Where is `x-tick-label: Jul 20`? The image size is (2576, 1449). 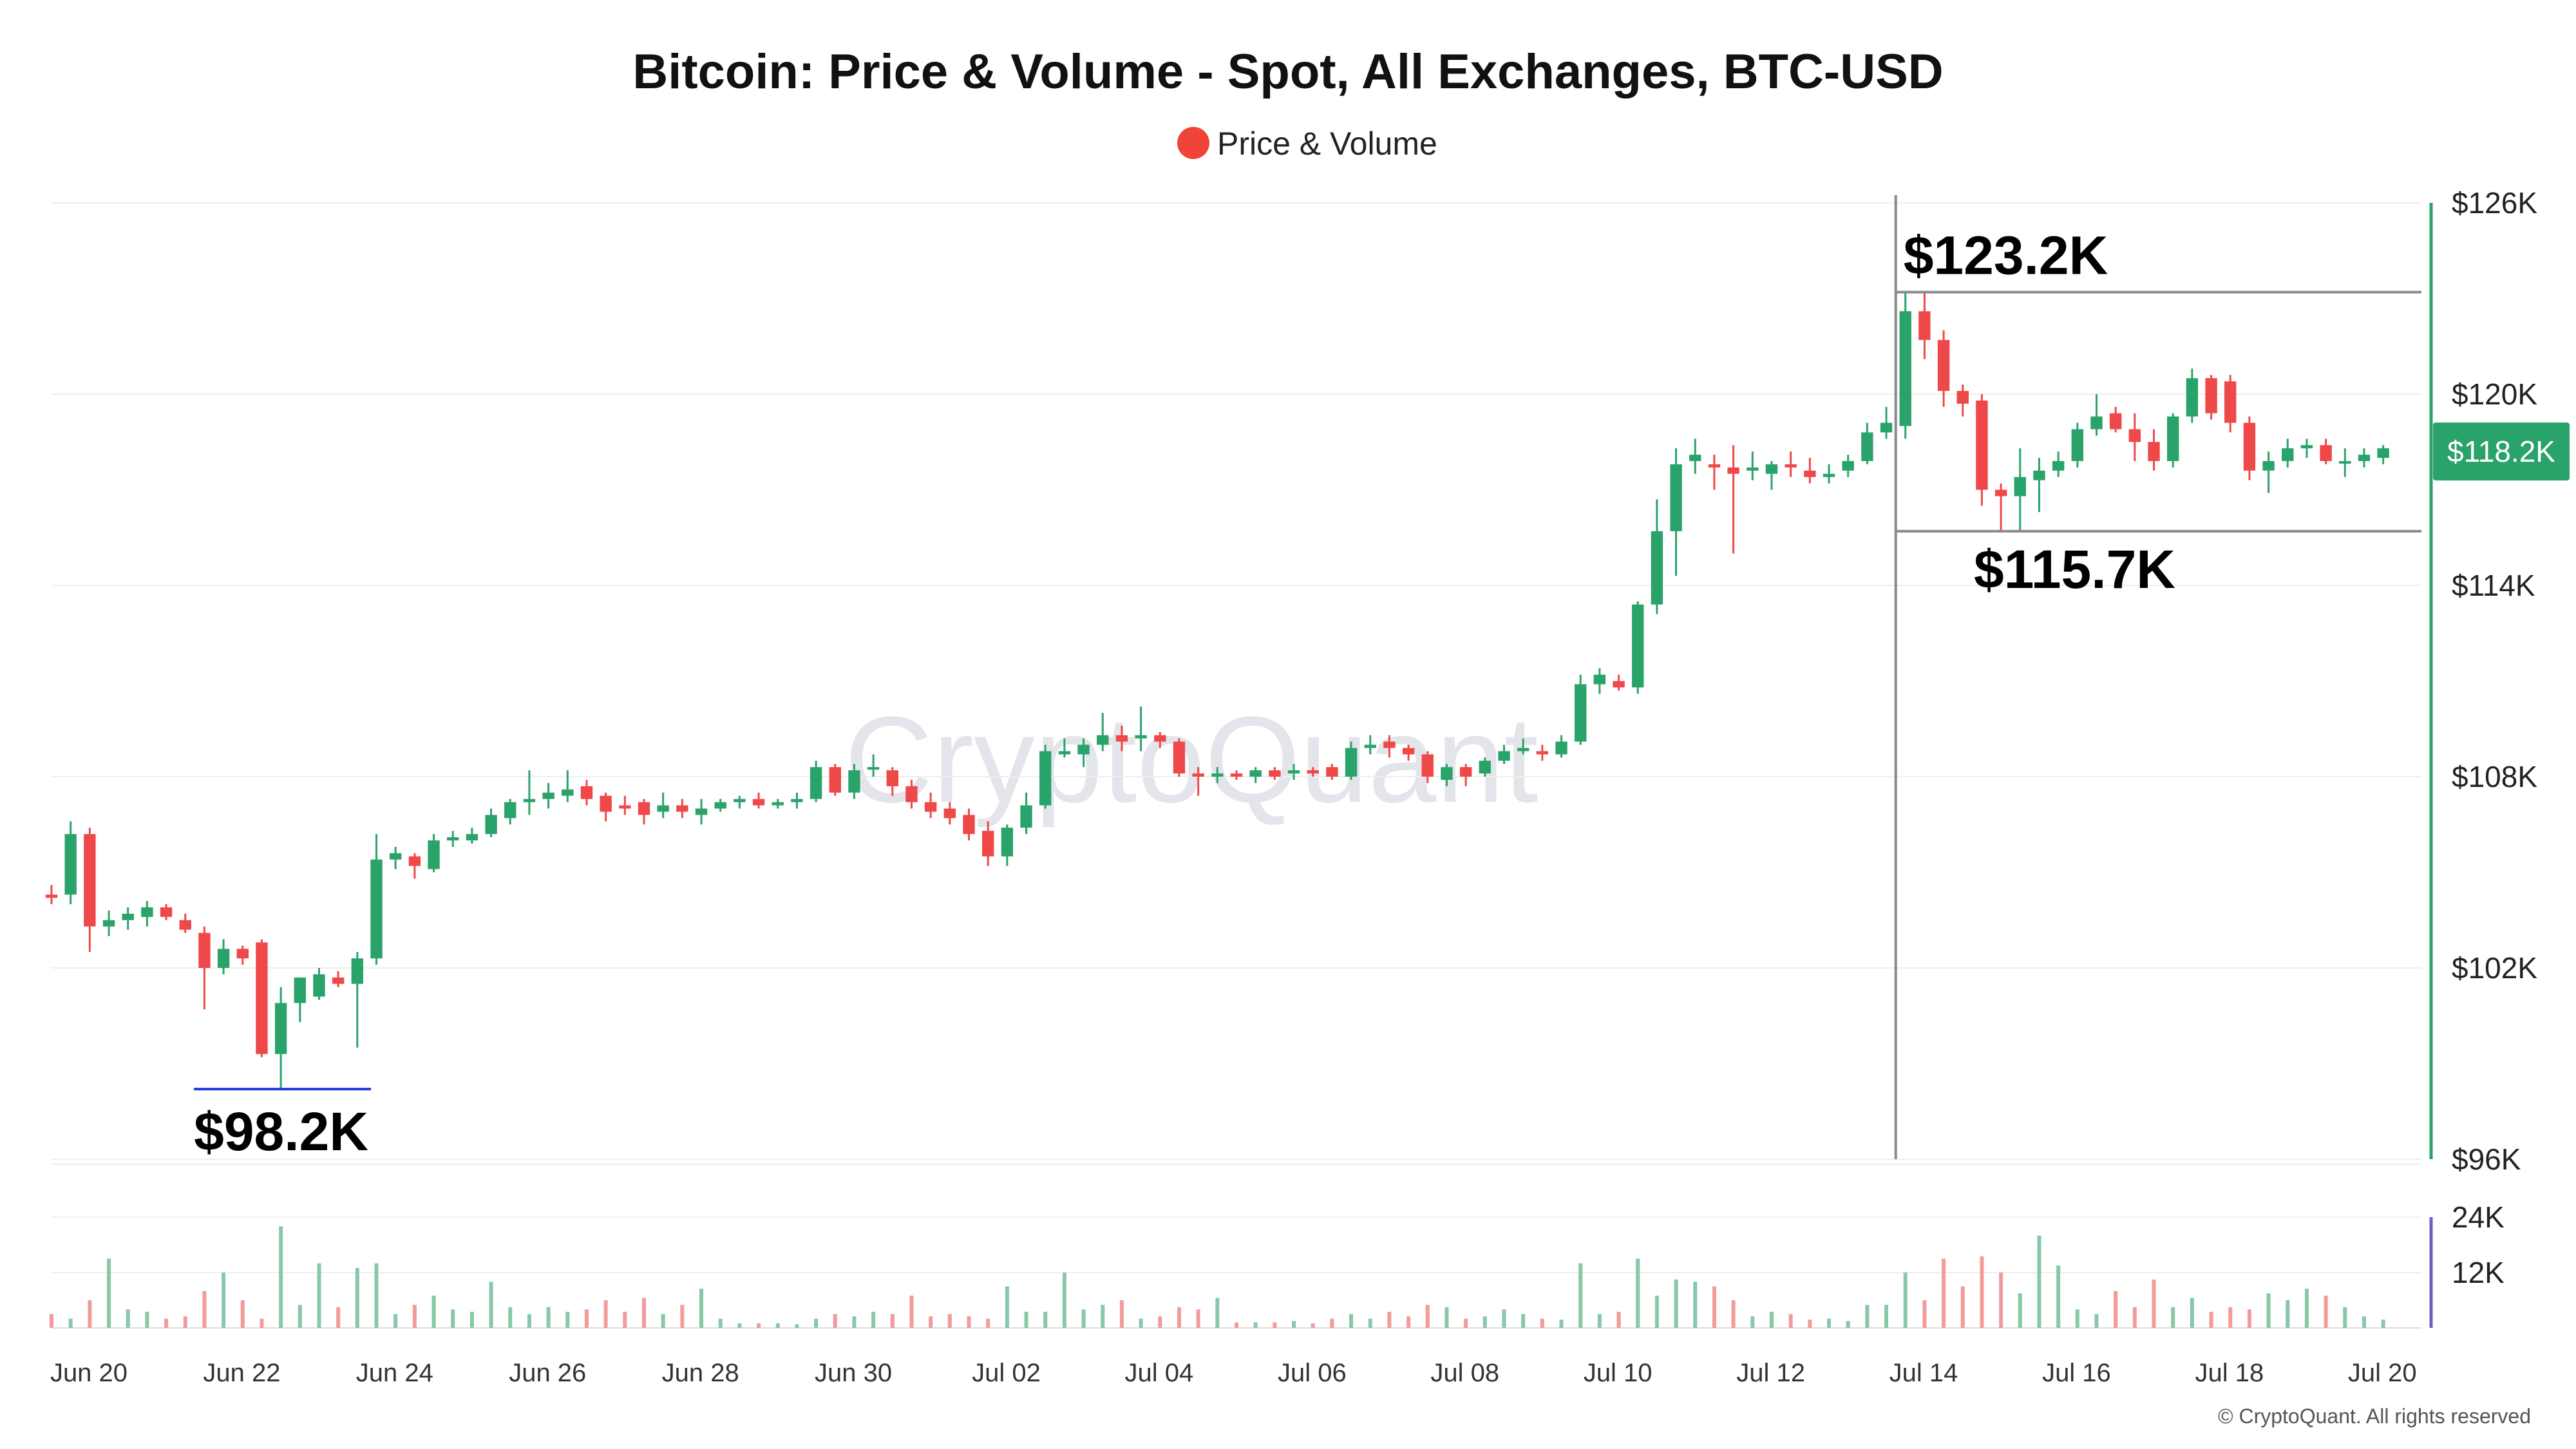 x-tick-label: Jul 20 is located at coordinates (2382, 1373).